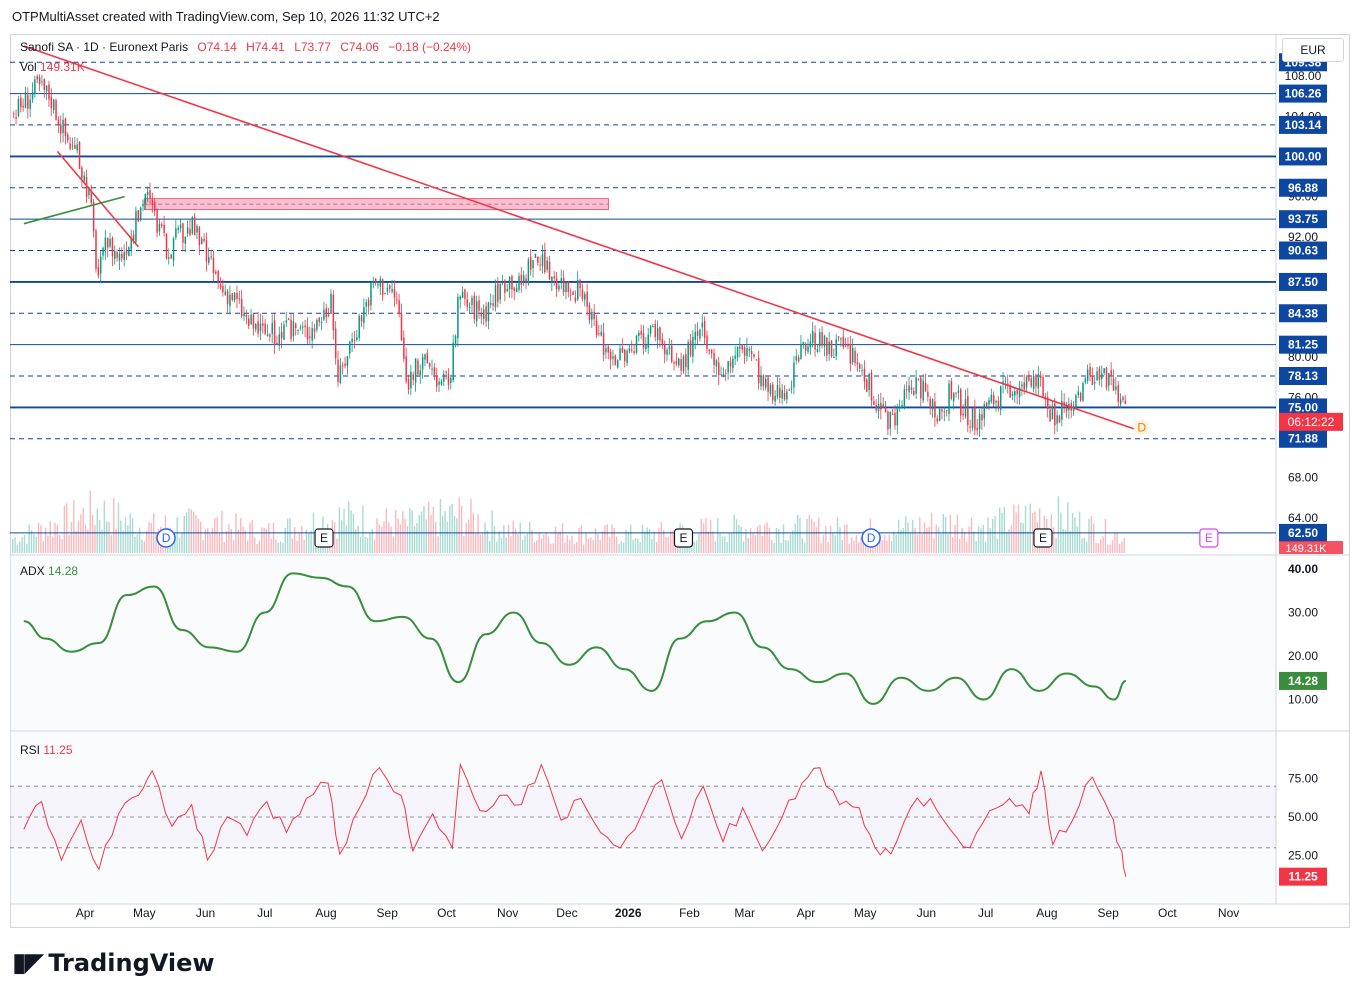 Image resolution: width=1361 pixels, height=996 pixels. What do you see at coordinates (430, 47) in the screenshot?
I see `ohlc-change: −0.18 (−0.24%)` at bounding box center [430, 47].